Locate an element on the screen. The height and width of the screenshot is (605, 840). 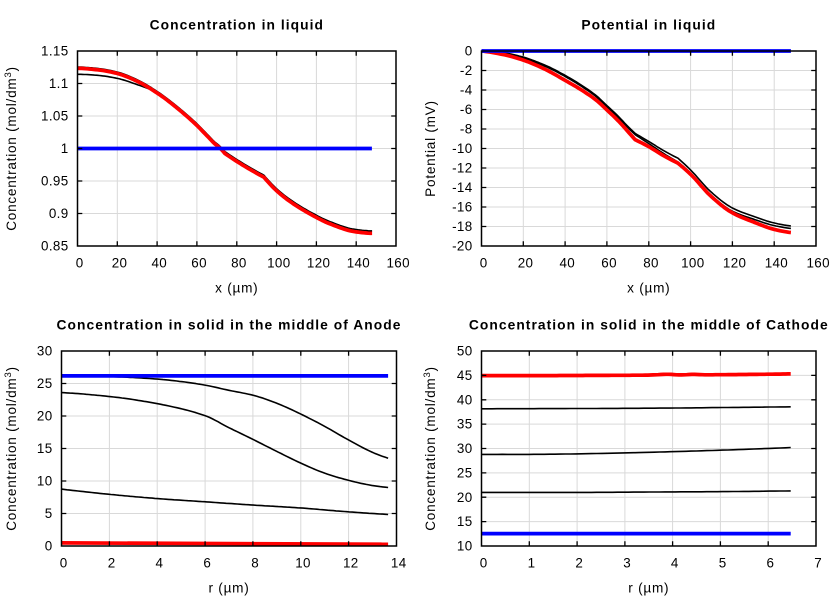
svg-text: -10 is located at coordinates (462, 148).